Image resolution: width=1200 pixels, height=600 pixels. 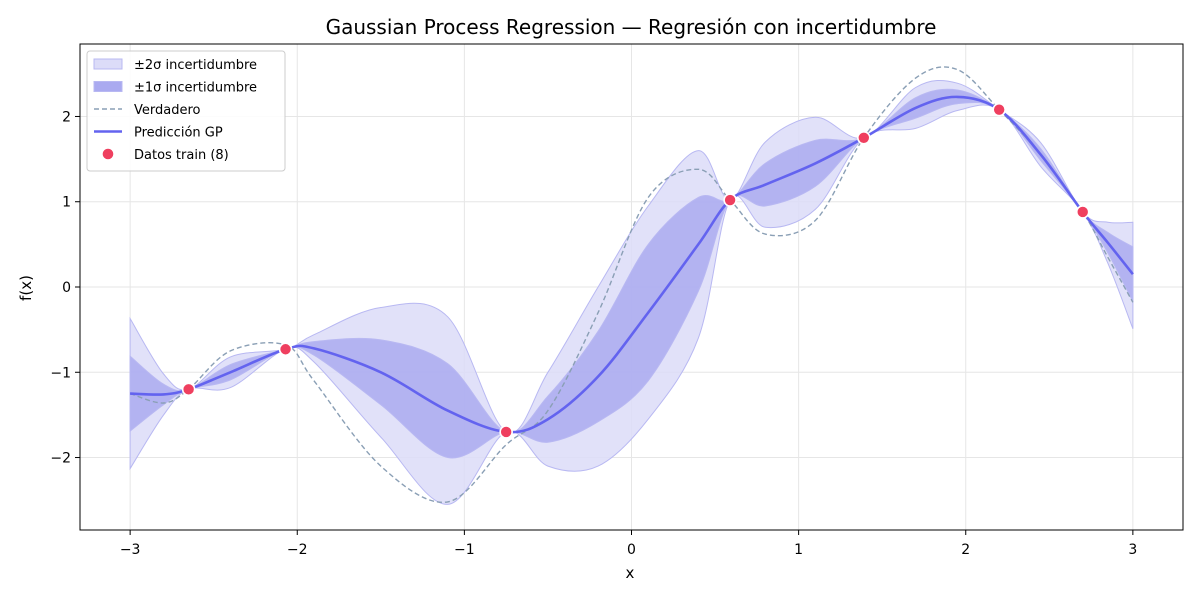 What do you see at coordinates (195, 65) in the screenshot?
I see `legend-label: ±2σ incertidumbre` at bounding box center [195, 65].